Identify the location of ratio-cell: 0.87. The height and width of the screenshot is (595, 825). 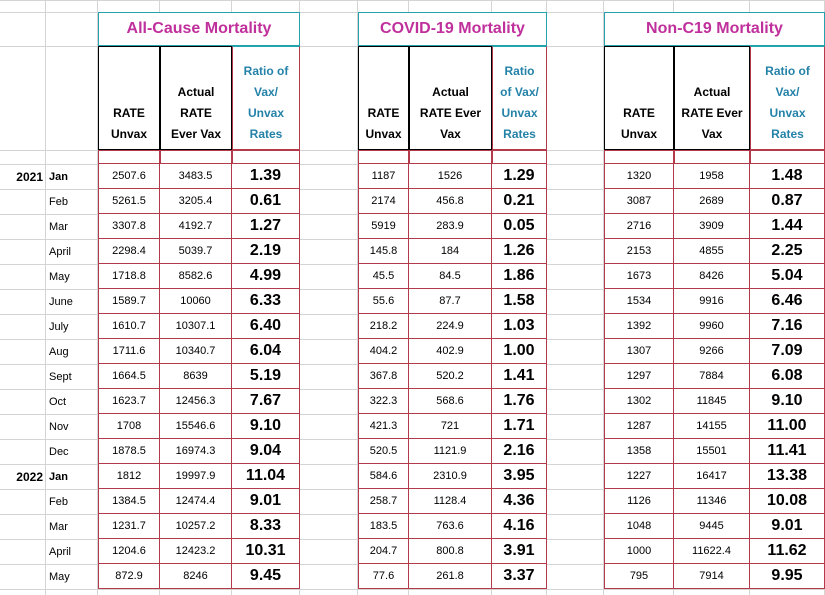
(787, 201).